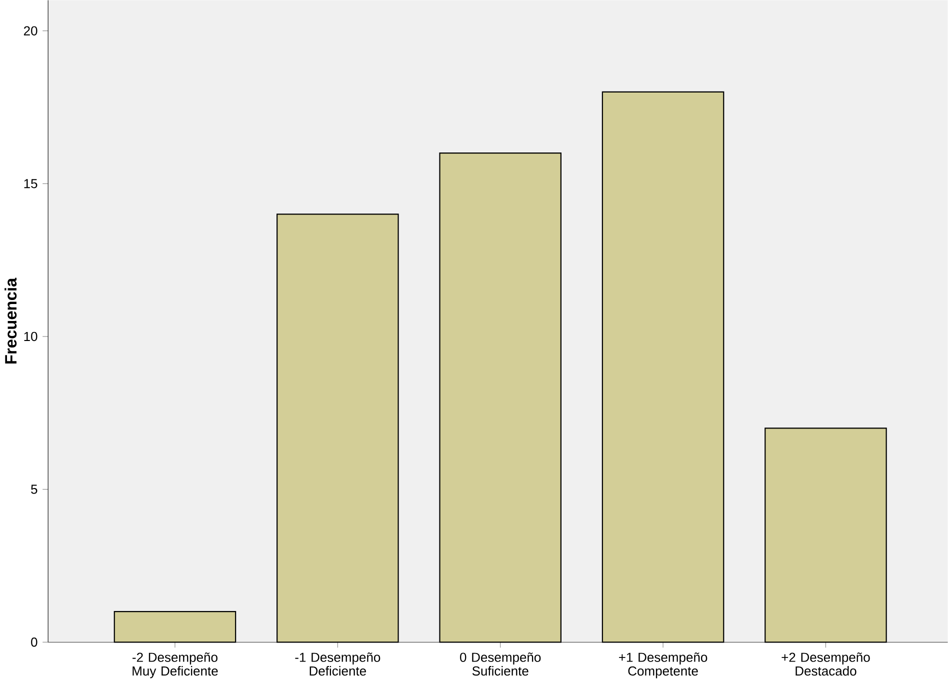  Describe the element at coordinates (663, 665) in the screenshot. I see `x-tick-label: +1 Desempeño Competente` at that location.